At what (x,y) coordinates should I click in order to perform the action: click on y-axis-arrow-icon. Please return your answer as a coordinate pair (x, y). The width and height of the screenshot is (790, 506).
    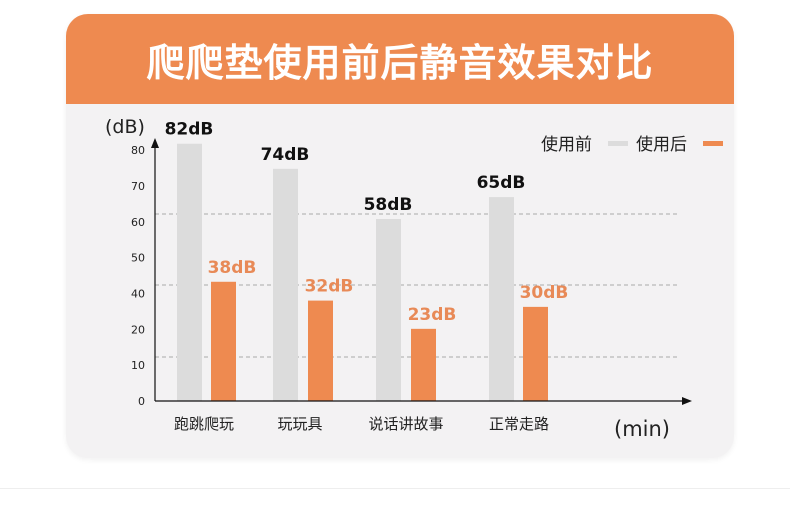
    Looking at the image, I should click on (155, 143).